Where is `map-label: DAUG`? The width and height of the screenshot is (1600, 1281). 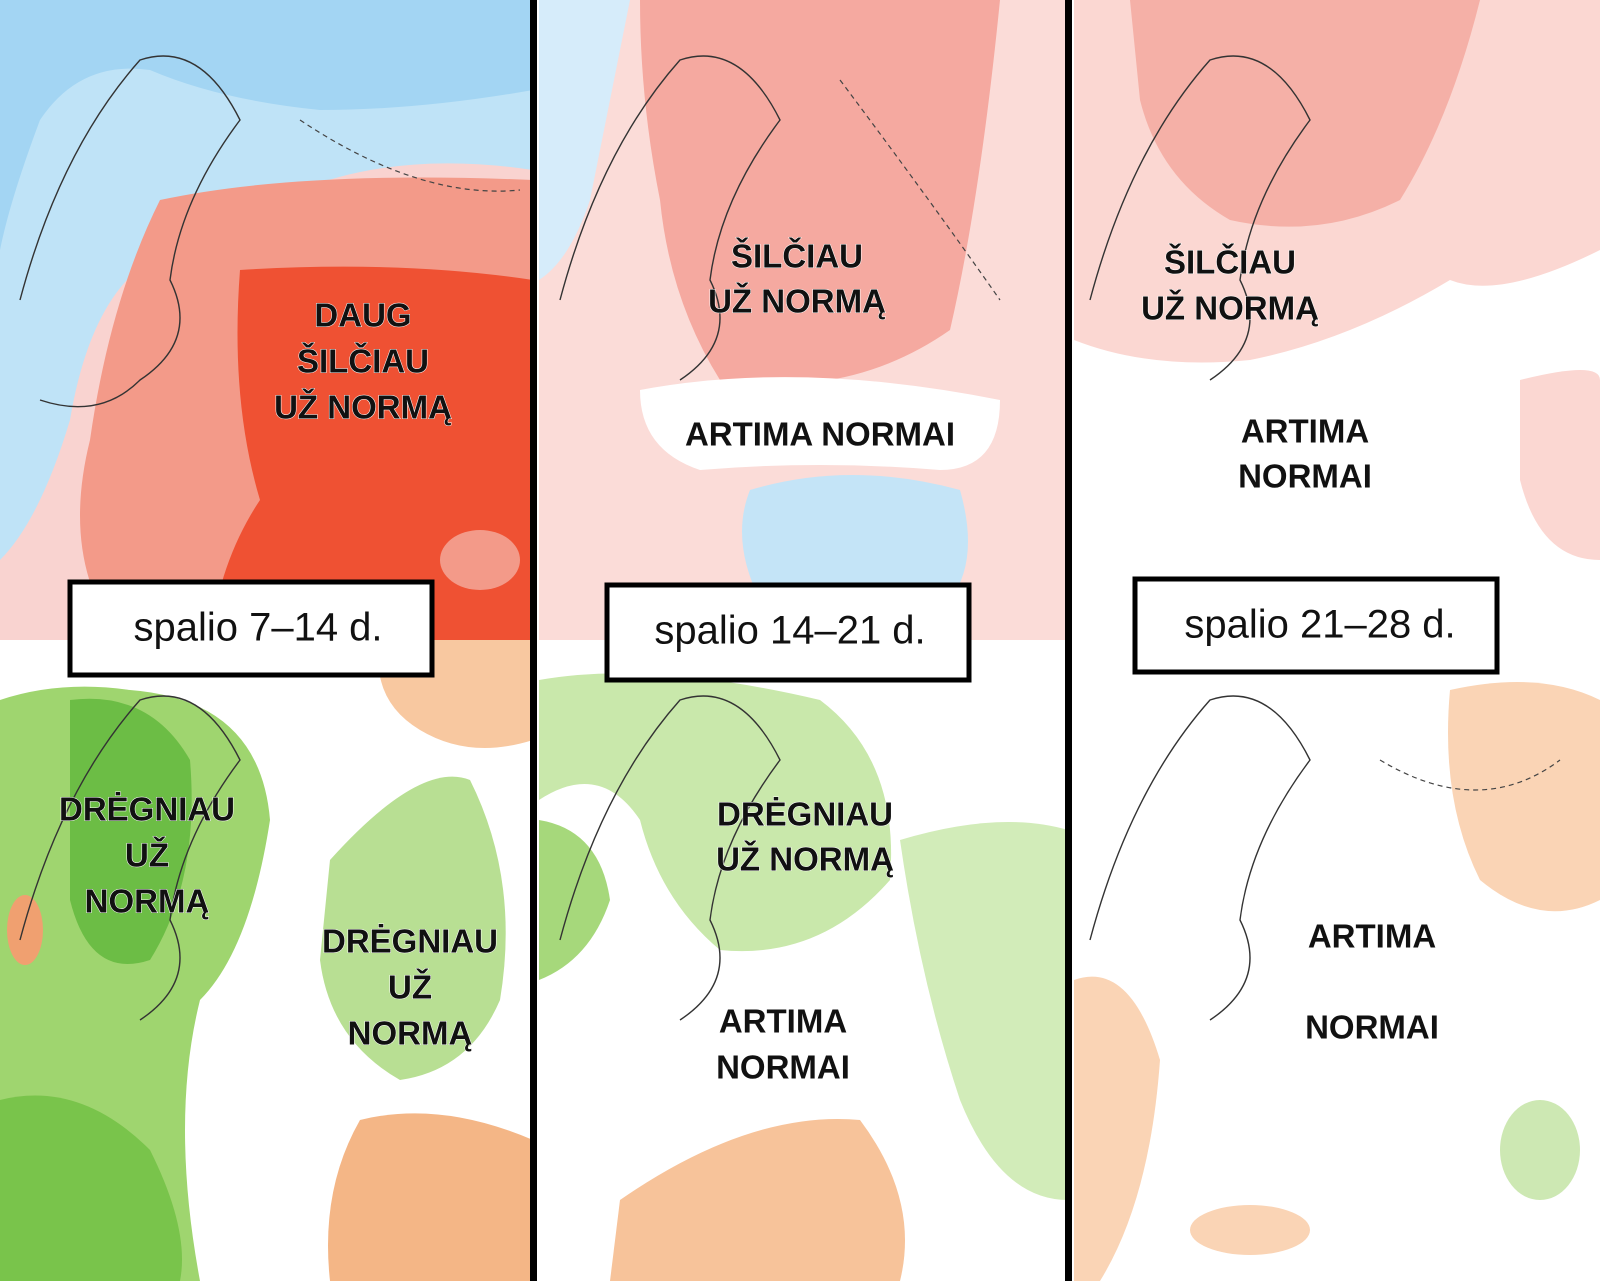
map-label: DAUG is located at coordinates (362, 315).